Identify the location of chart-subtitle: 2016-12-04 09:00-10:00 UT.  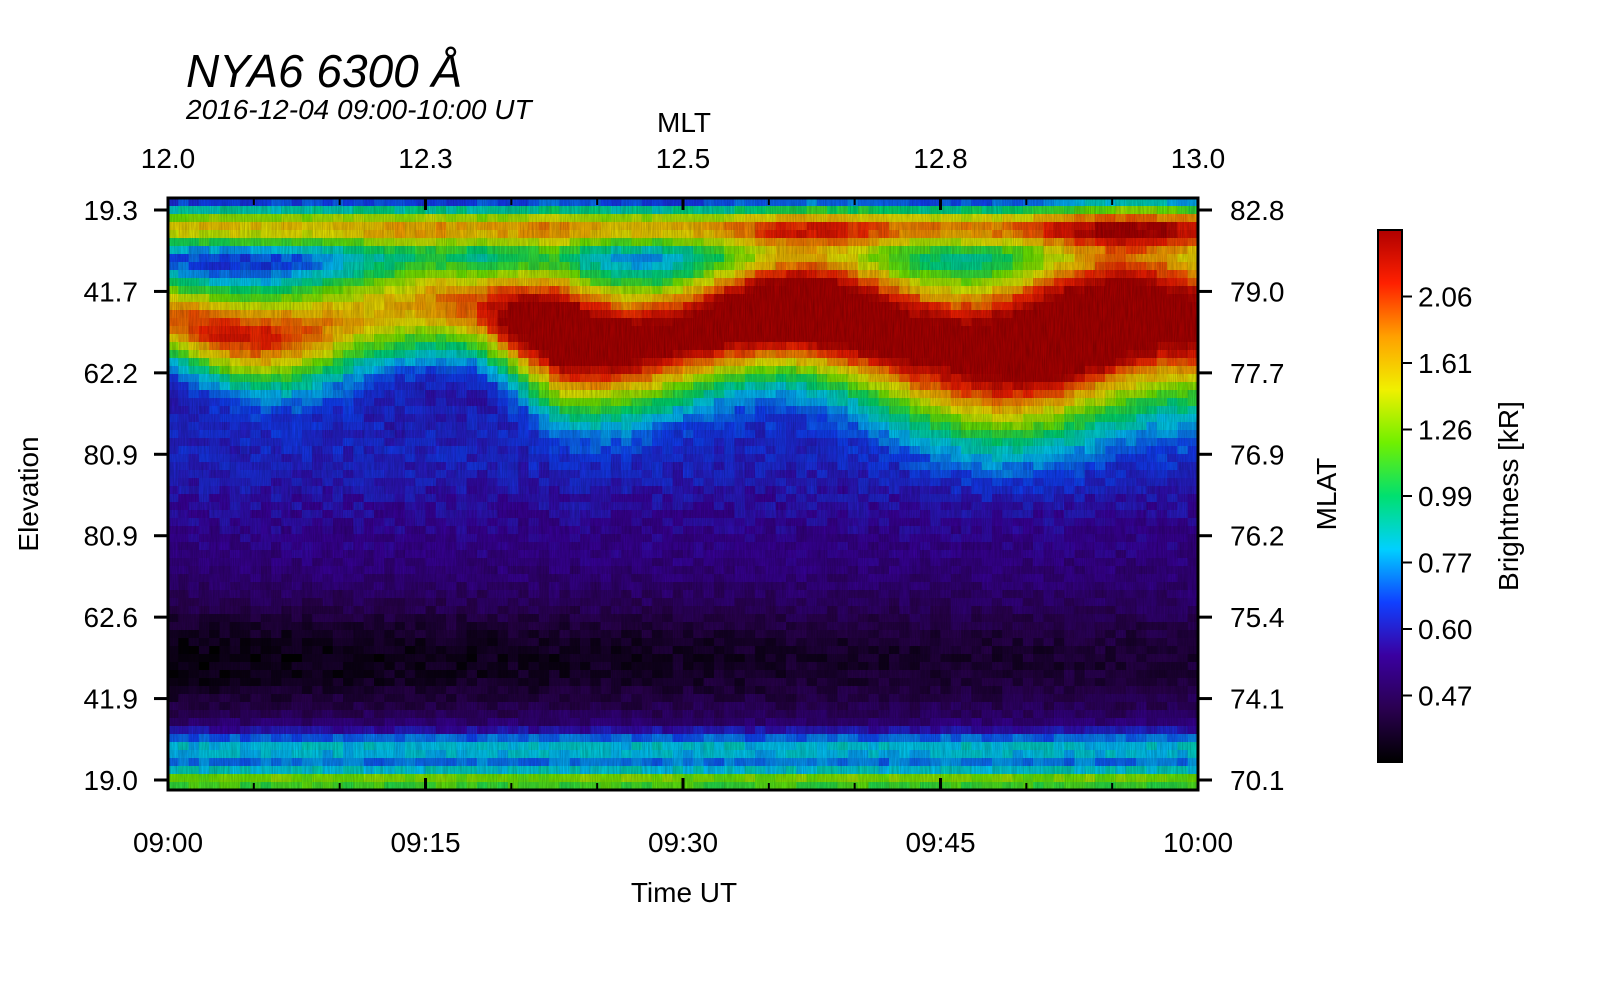
(359, 109).